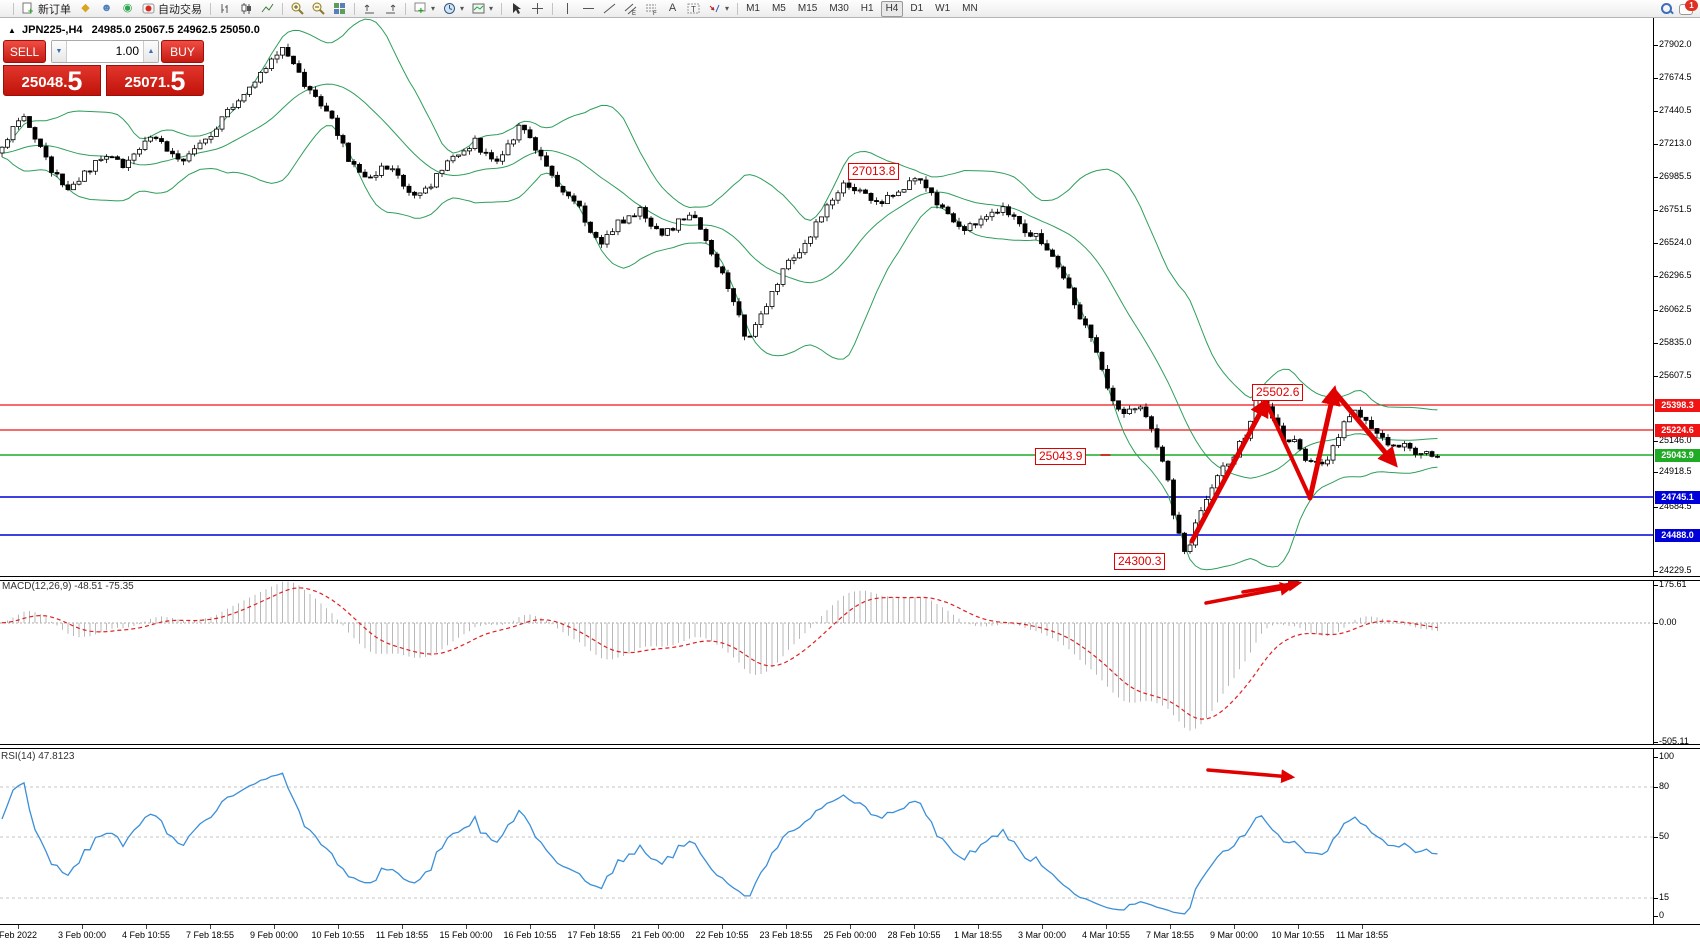 This screenshot has width=1700, height=950. I want to click on text-button: A, so click(672, 8).